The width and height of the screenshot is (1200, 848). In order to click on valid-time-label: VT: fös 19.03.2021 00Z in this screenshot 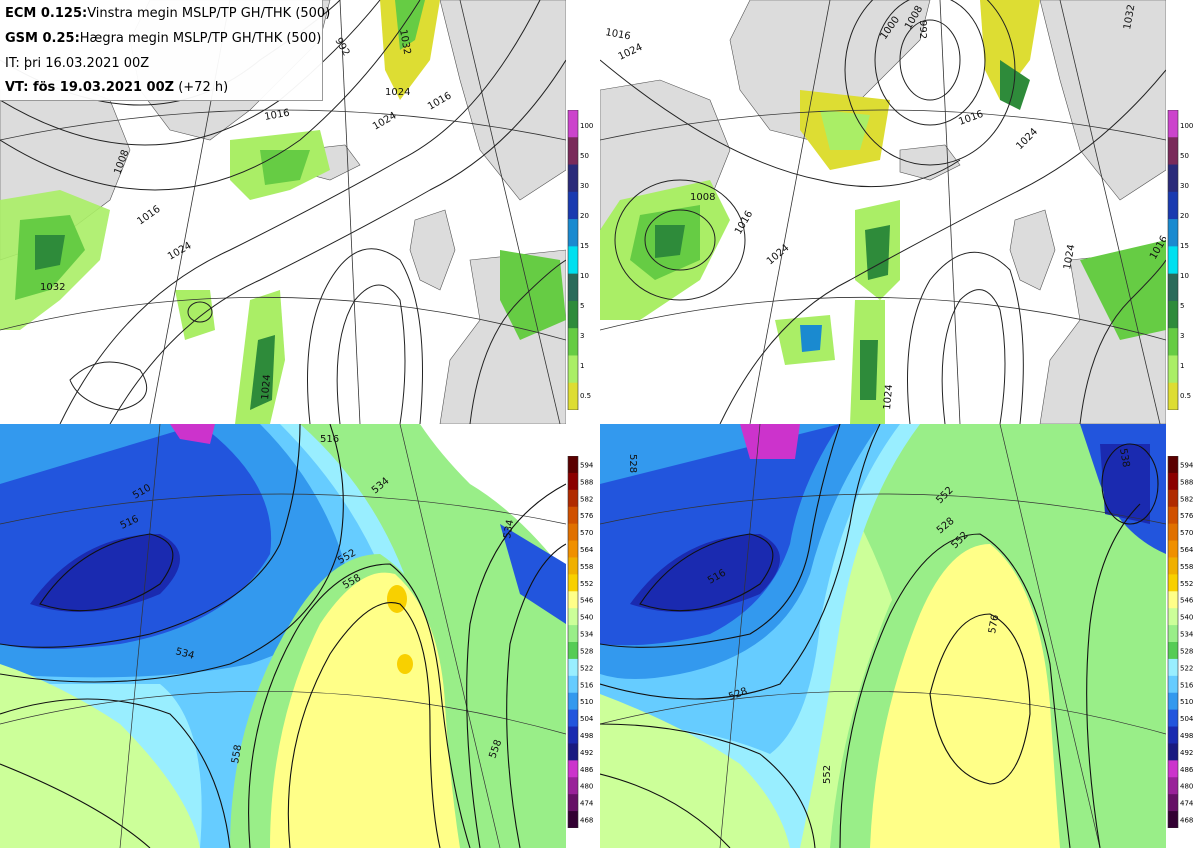, I will do `click(90, 87)`.